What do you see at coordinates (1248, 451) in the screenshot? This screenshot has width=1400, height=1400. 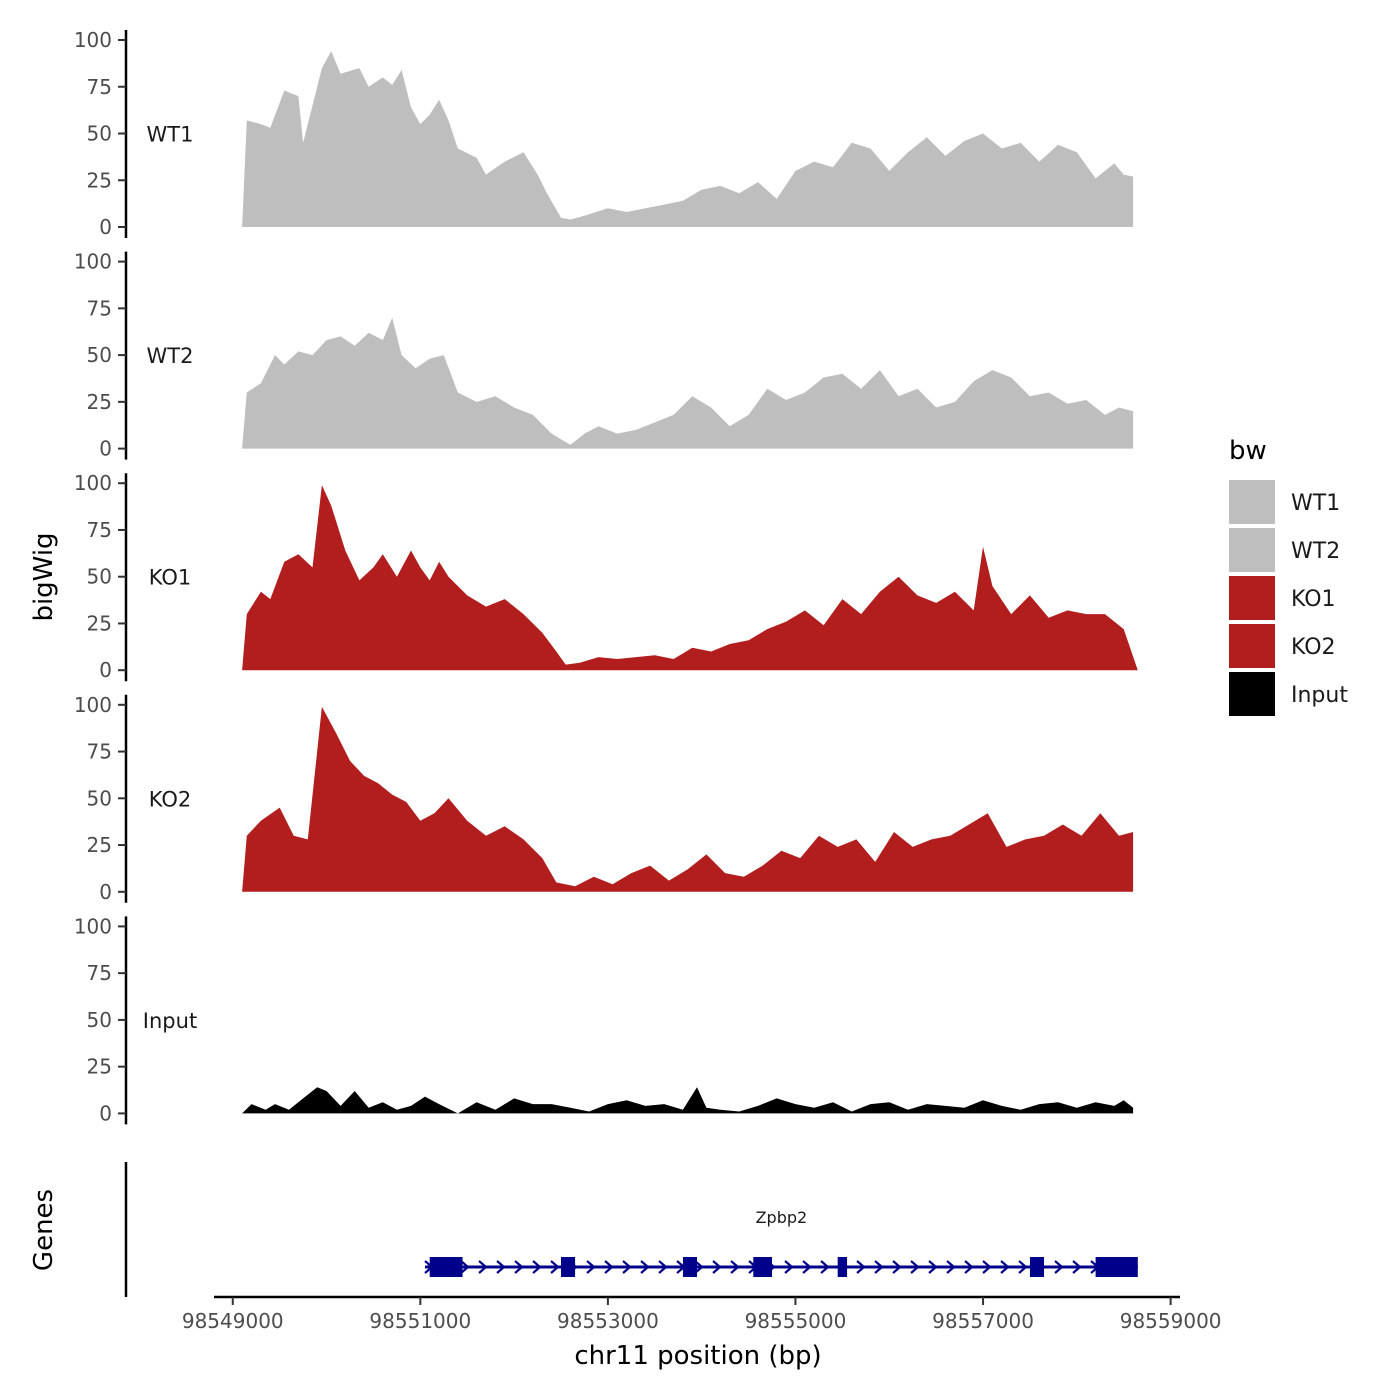 I see `legend-title: bw` at bounding box center [1248, 451].